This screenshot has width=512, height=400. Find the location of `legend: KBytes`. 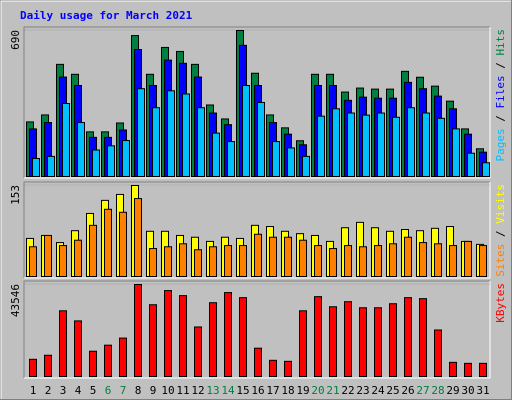

legend: KBytes is located at coordinates (500, 303).